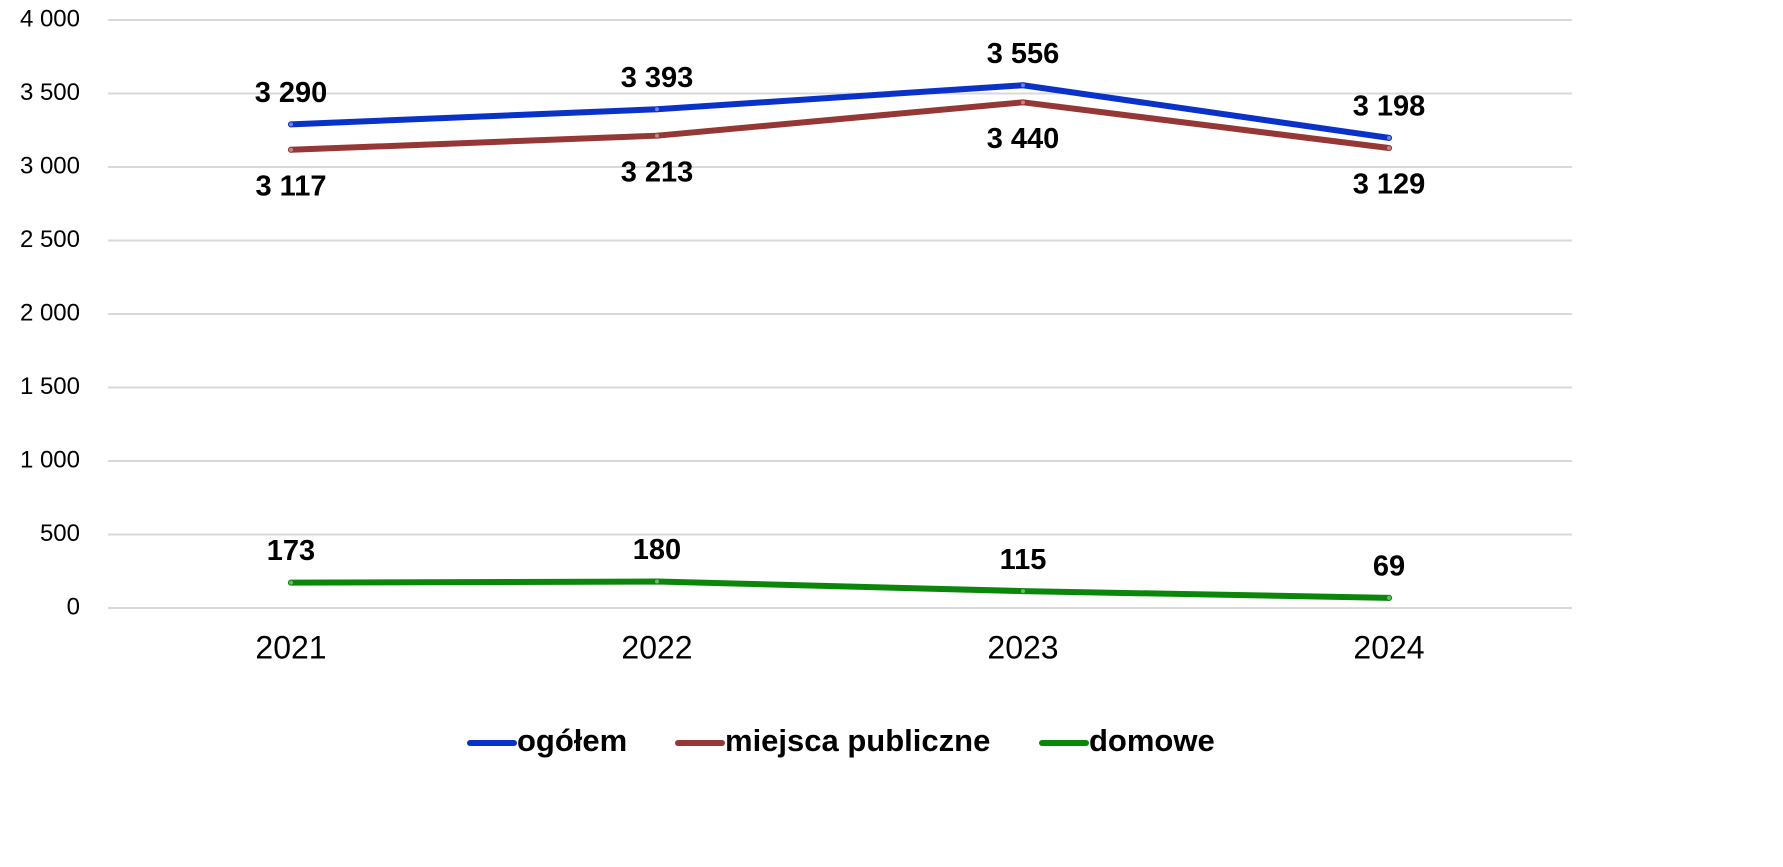  Describe the element at coordinates (50, 386) in the screenshot. I see `y-tick-label: 1 500` at that location.